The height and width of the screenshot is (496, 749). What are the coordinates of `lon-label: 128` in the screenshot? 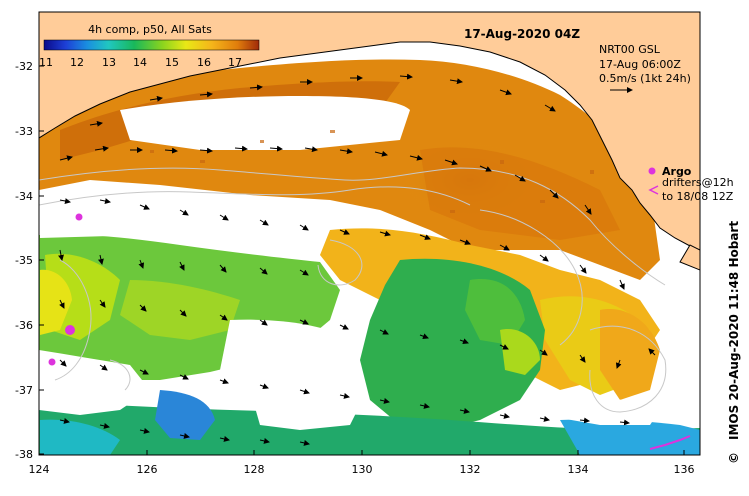 It's located at (254, 469).